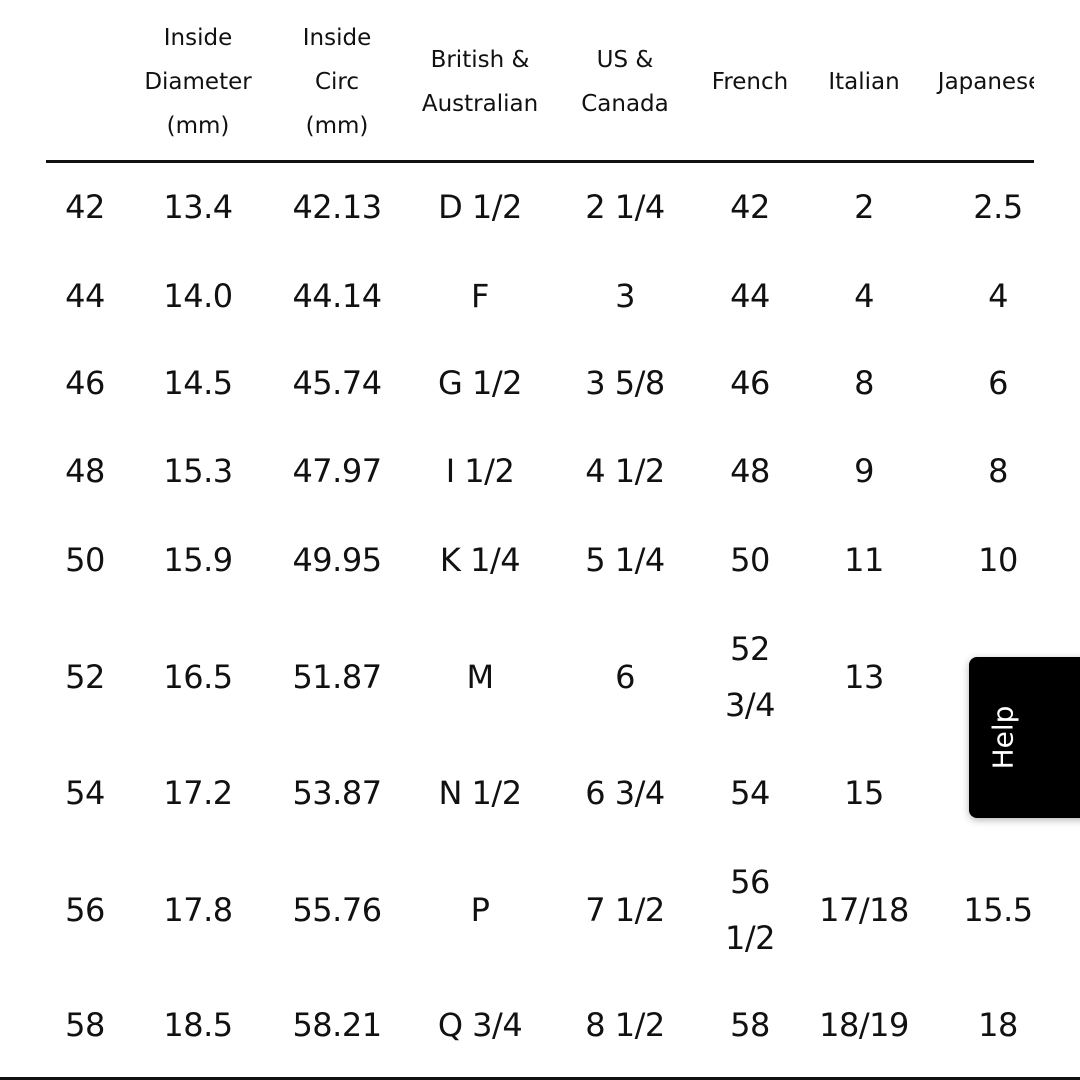 Image resolution: width=1080 pixels, height=1080 pixels. What do you see at coordinates (625, 383) in the screenshot?
I see `table-cell: 3 5/8` at bounding box center [625, 383].